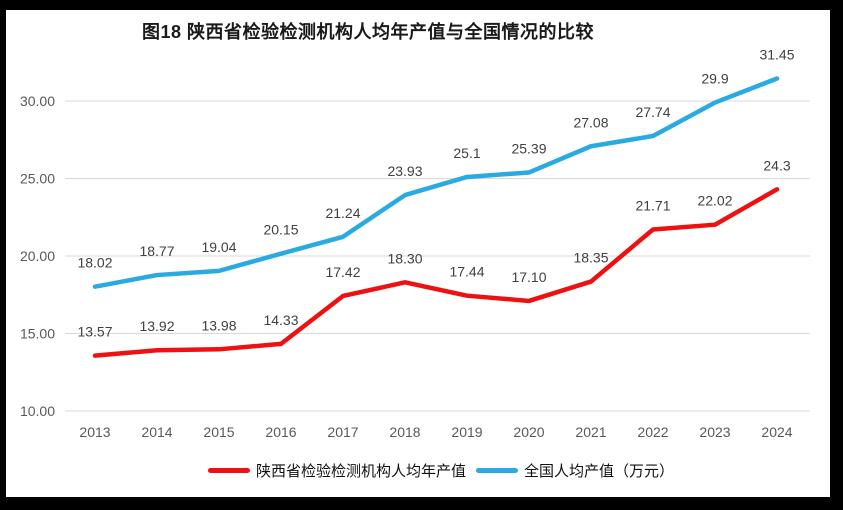 The image size is (843, 510). What do you see at coordinates (218, 432) in the screenshot?
I see `x-tick-label: 2015` at bounding box center [218, 432].